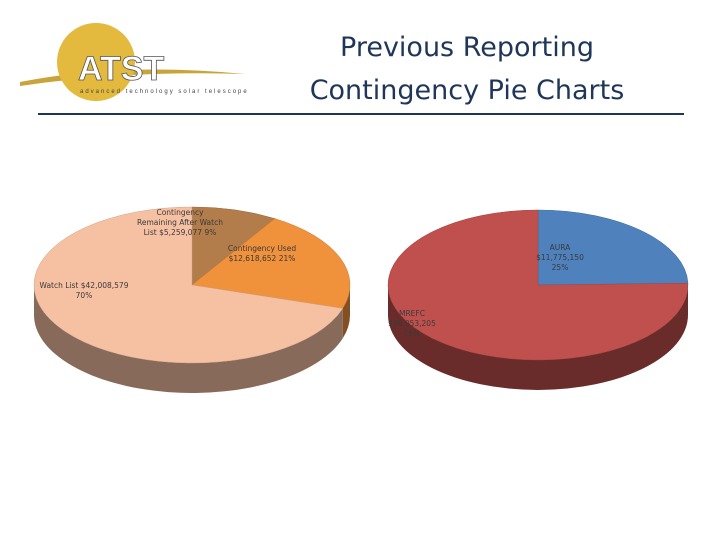 The image size is (720, 540). Describe the element at coordinates (467, 47) in the screenshot. I see `title-line: Previous Reporting` at that location.